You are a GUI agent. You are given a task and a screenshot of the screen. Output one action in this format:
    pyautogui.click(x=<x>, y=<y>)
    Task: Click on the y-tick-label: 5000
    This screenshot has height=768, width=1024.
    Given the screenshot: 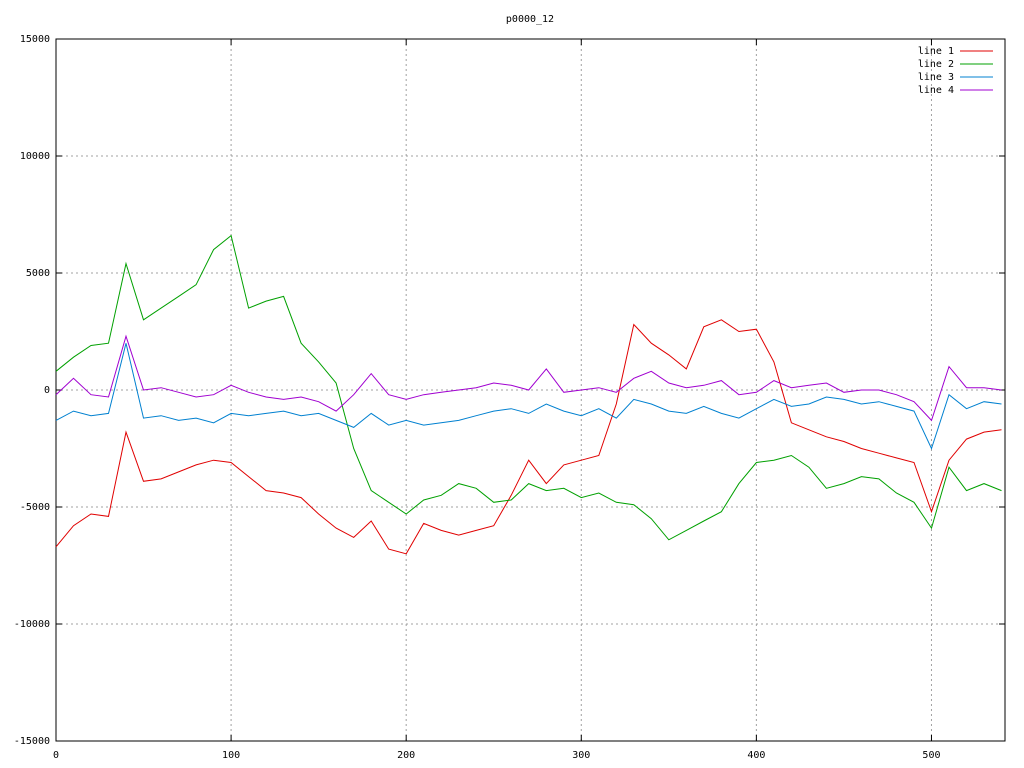 What is the action you would take?
    pyautogui.click(x=38, y=273)
    